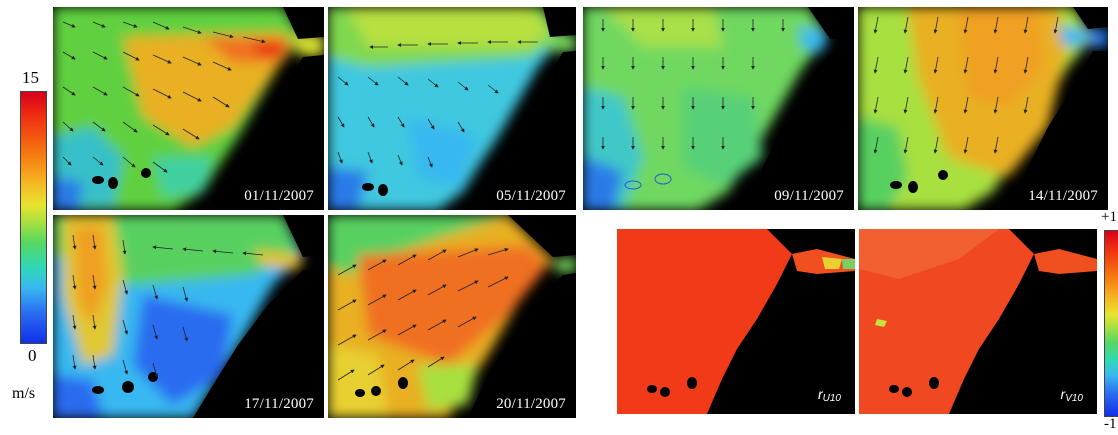  What do you see at coordinates (279, 196) in the screenshot?
I see `panel-date-label: 01/11/2007` at bounding box center [279, 196].